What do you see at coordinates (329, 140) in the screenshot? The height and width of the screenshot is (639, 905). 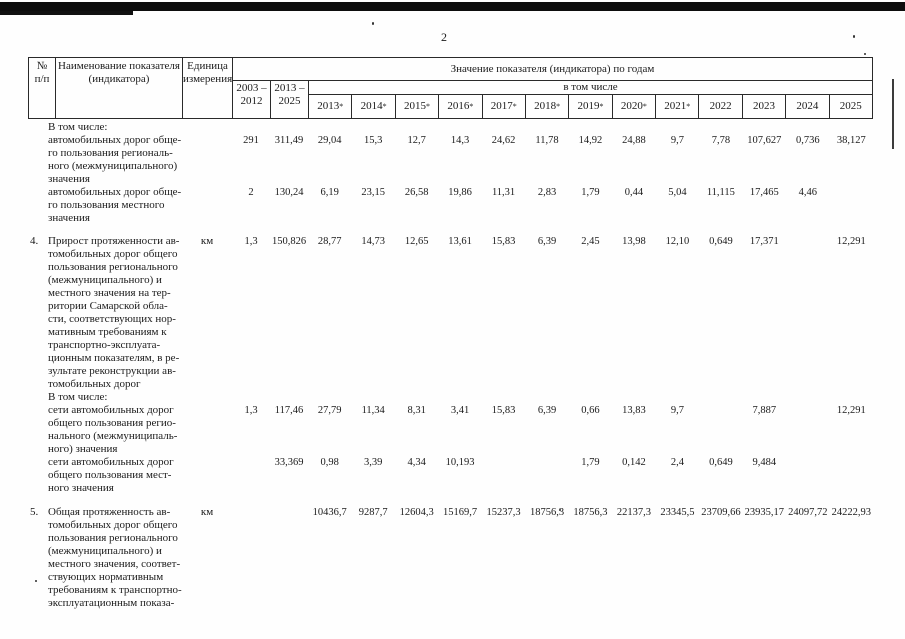 I see `value-cell: 29,04` at bounding box center [329, 140].